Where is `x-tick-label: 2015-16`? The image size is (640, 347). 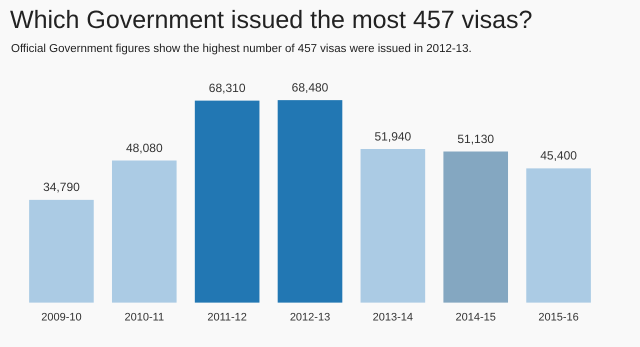 x-tick-label: 2015-16 is located at coordinates (558, 317).